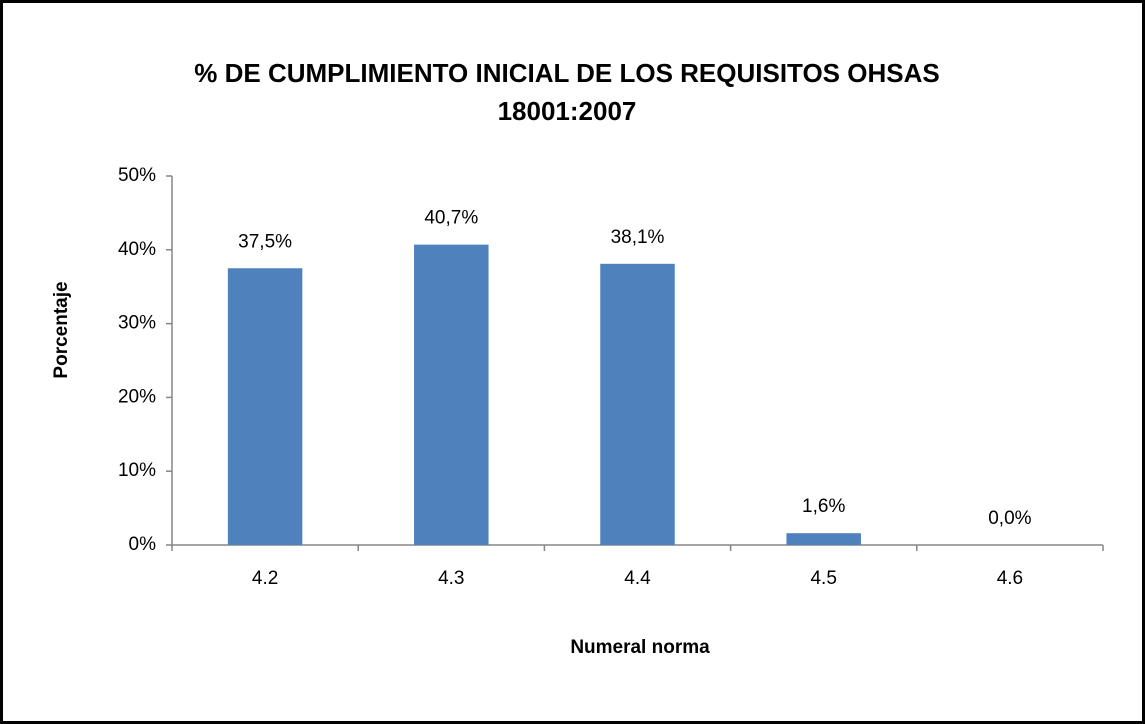 The width and height of the screenshot is (1145, 724). Describe the element at coordinates (137, 175) in the screenshot. I see `y-tick-label: 50%` at that location.